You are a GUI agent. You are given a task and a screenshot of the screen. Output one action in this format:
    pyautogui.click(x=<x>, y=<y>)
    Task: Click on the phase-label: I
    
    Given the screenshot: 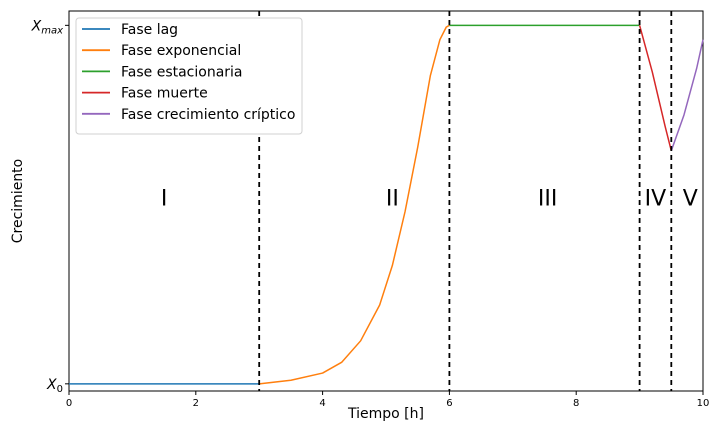 What is the action you would take?
    pyautogui.click(x=164, y=198)
    